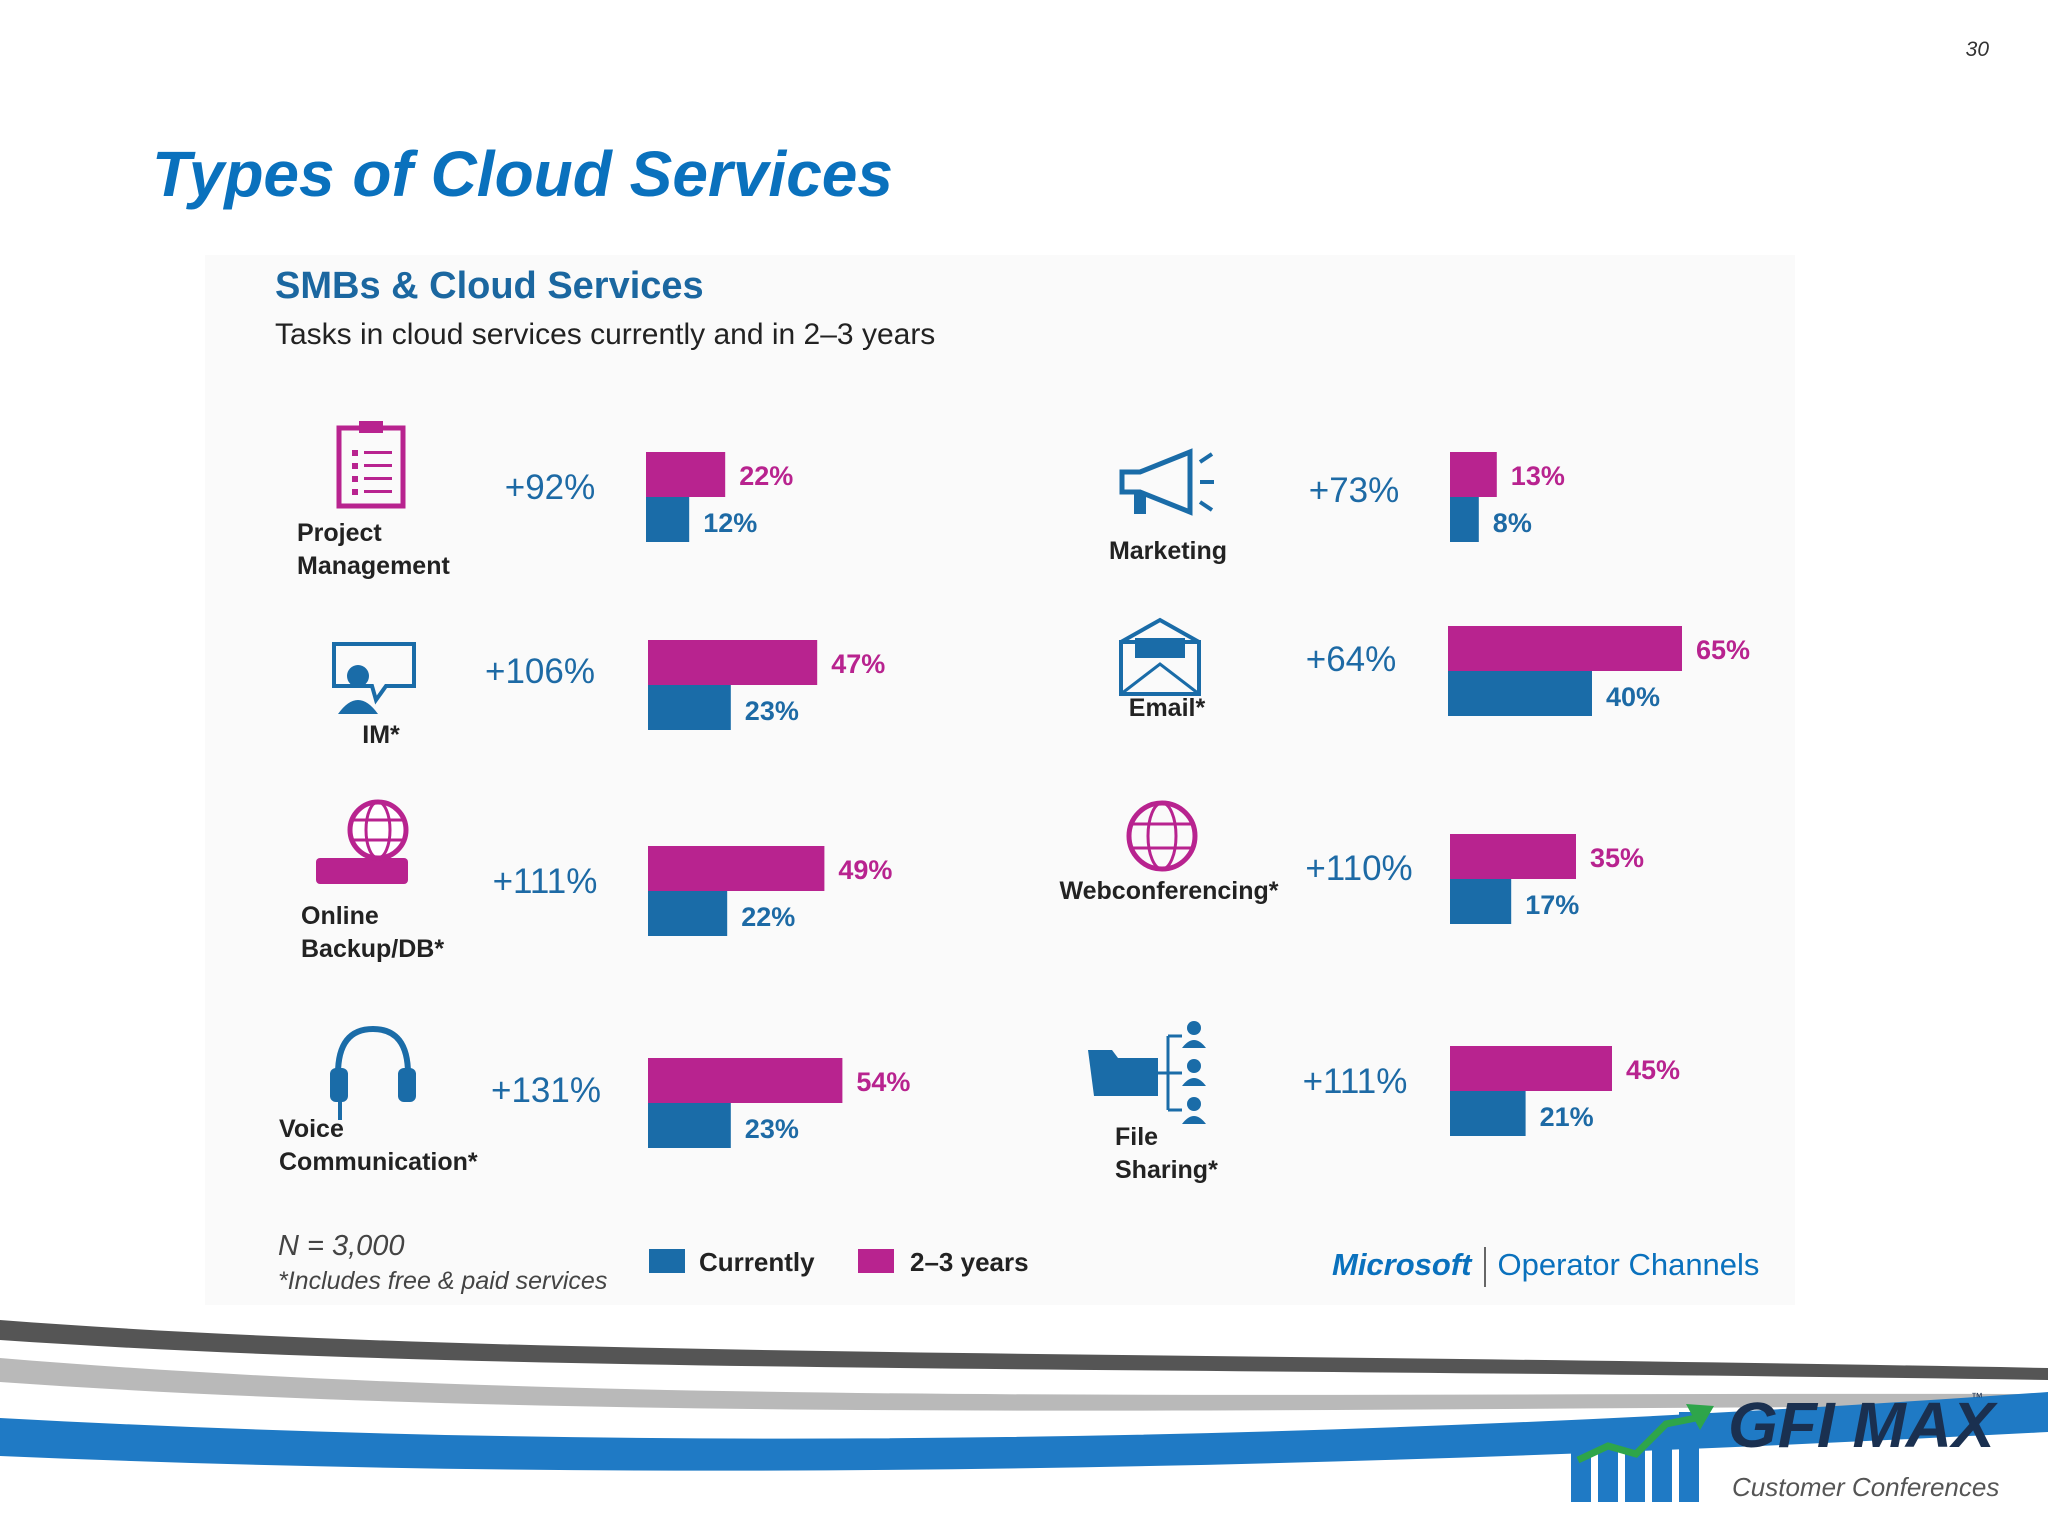 This screenshot has width=2048, height=1536. Describe the element at coordinates (546, 1090) in the screenshot. I see `growth-label: +131%` at that location.